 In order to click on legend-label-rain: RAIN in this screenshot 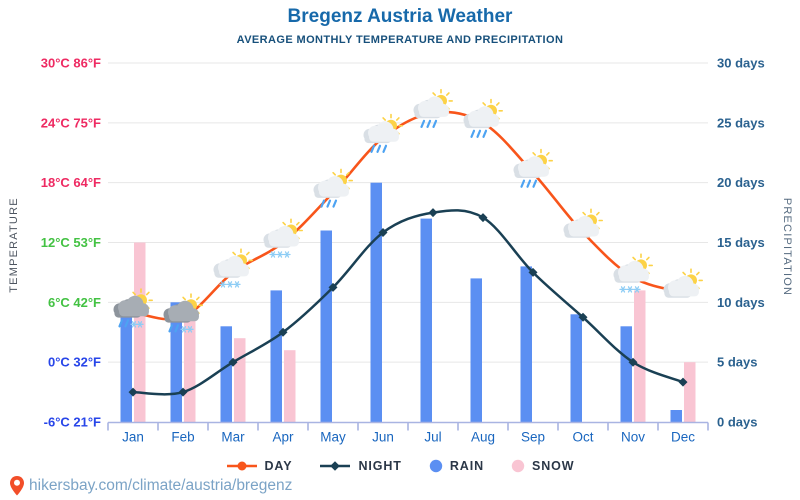, I will do `click(466, 466)`.